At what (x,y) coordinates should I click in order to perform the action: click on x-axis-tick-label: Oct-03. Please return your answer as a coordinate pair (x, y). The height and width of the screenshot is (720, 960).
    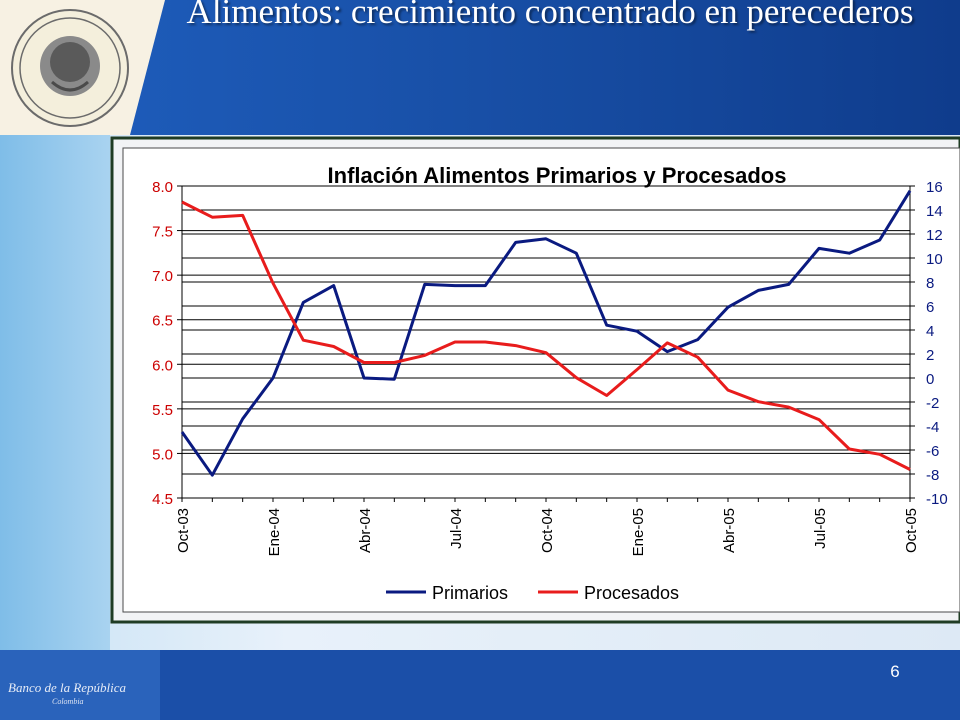
    Looking at the image, I should click on (183, 530).